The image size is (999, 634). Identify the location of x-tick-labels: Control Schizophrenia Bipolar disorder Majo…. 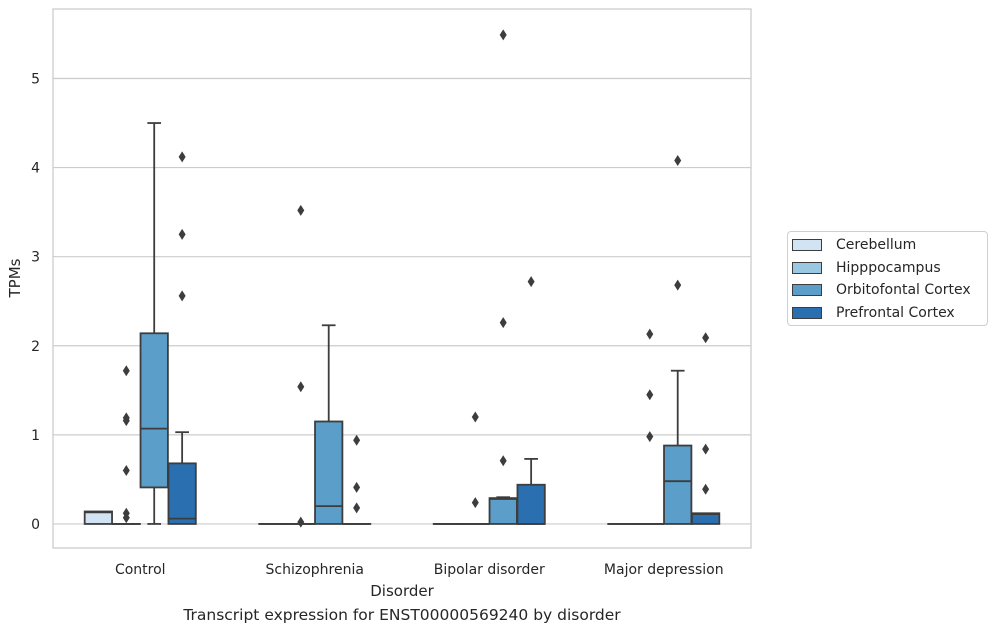
(419, 570).